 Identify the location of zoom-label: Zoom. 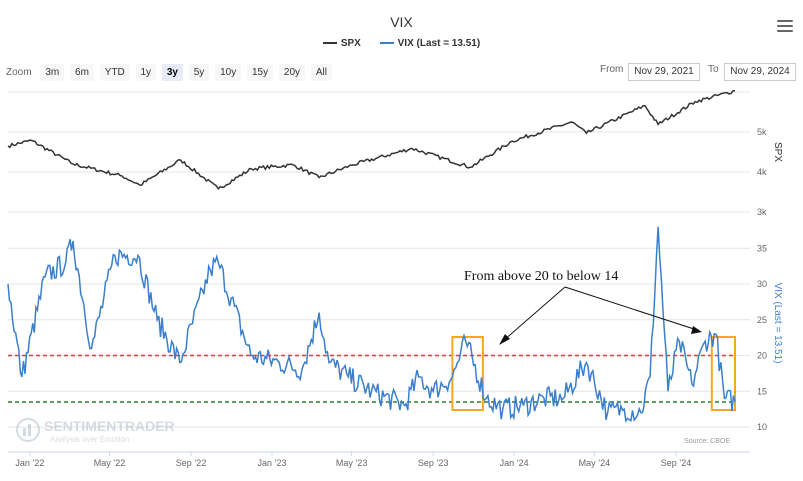
(19, 72).